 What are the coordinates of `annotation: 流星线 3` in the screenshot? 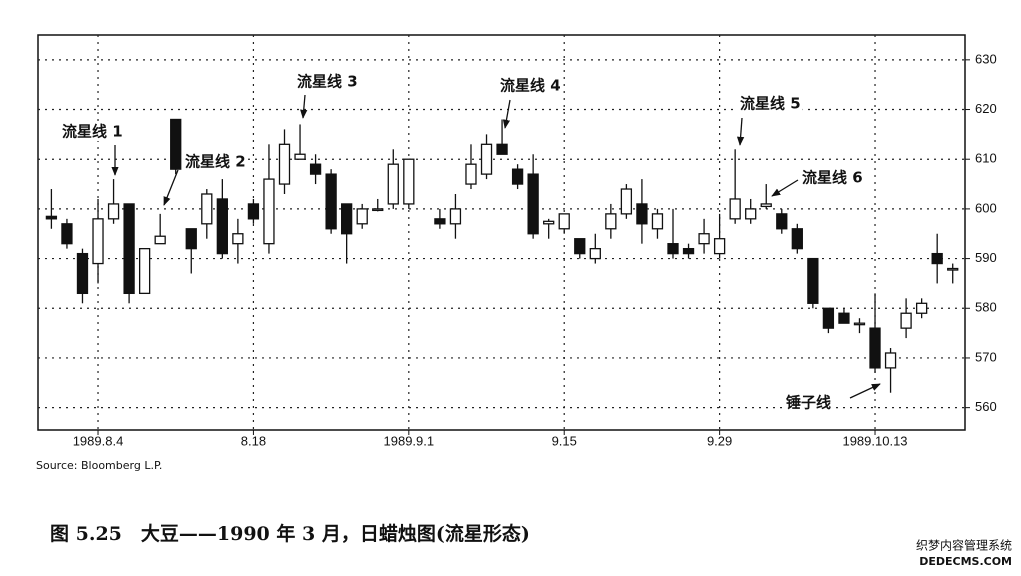 It's located at (327, 82).